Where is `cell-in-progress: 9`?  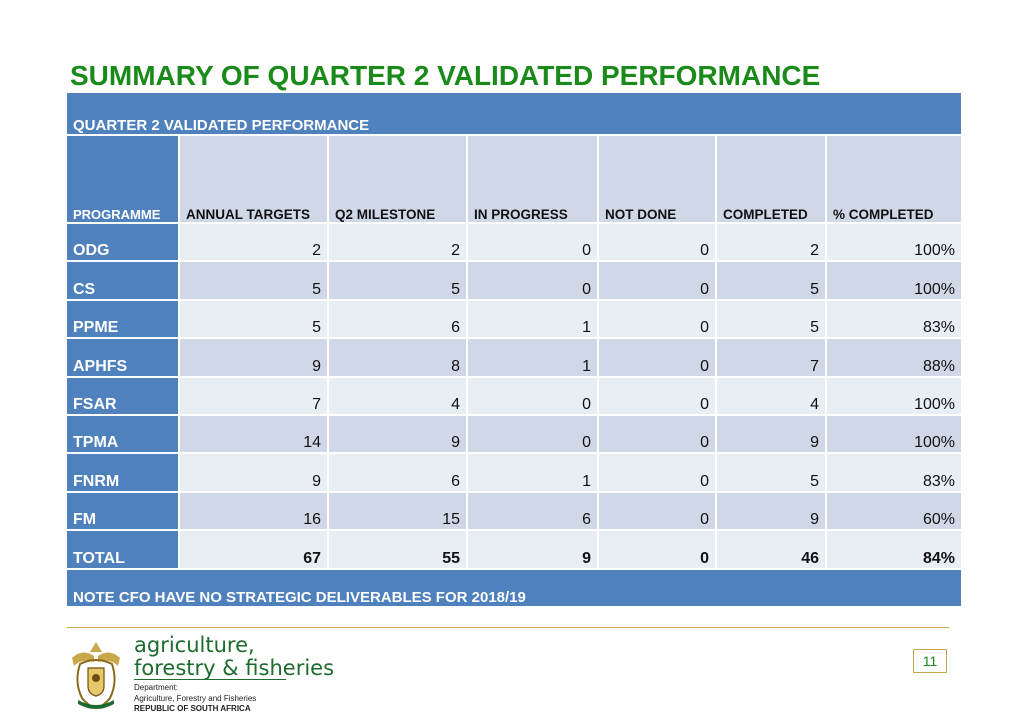
cell-in-progress: 9 is located at coordinates (532, 549).